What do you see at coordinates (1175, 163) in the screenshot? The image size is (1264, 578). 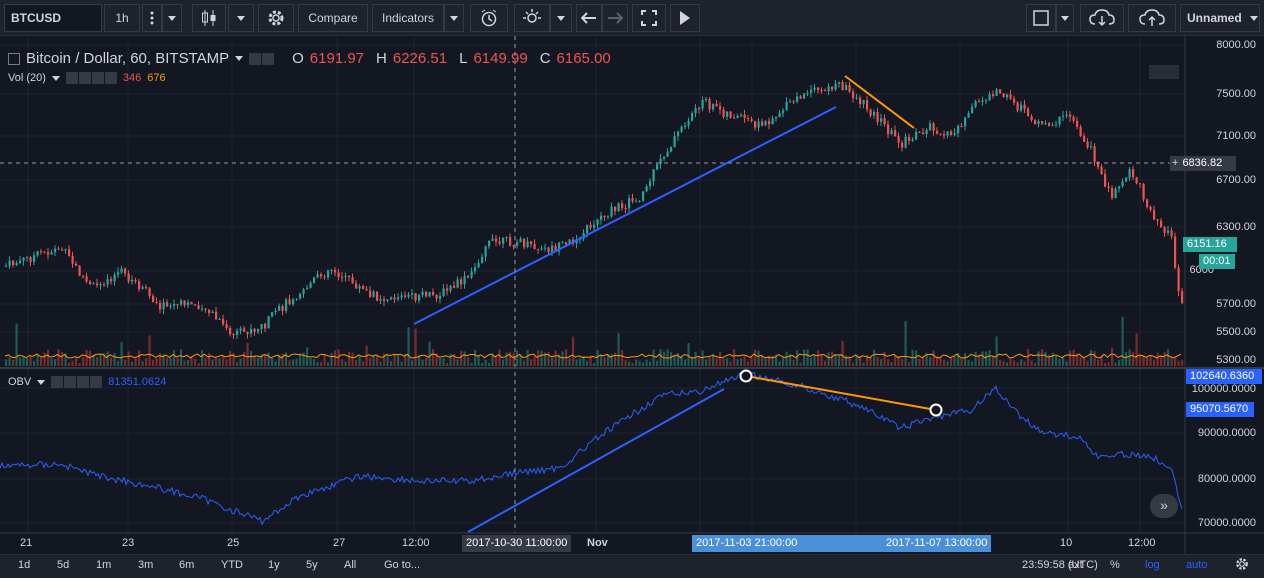 I see `plus-icon: +` at bounding box center [1175, 163].